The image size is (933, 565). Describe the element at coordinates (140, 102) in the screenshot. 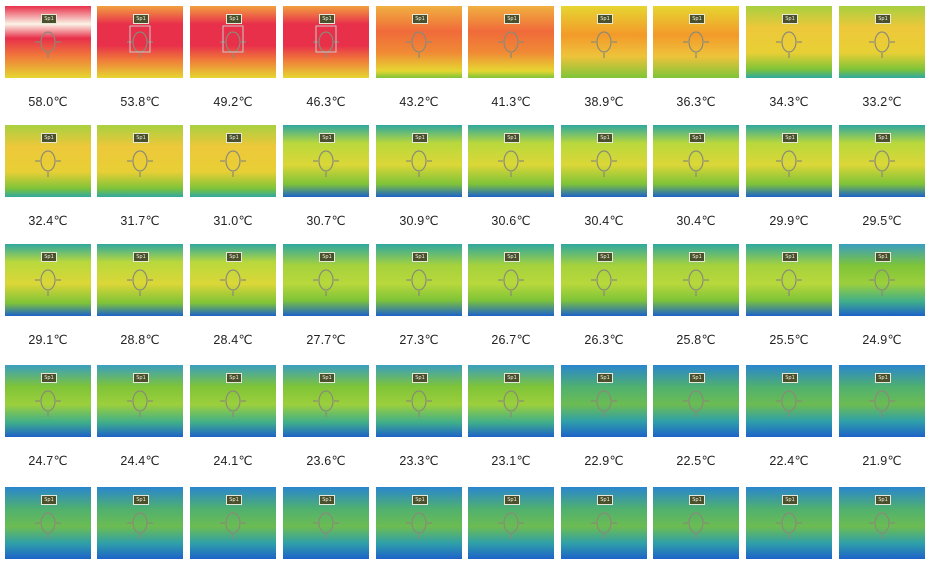

I see `temperature-reading: 53.8℃` at that location.